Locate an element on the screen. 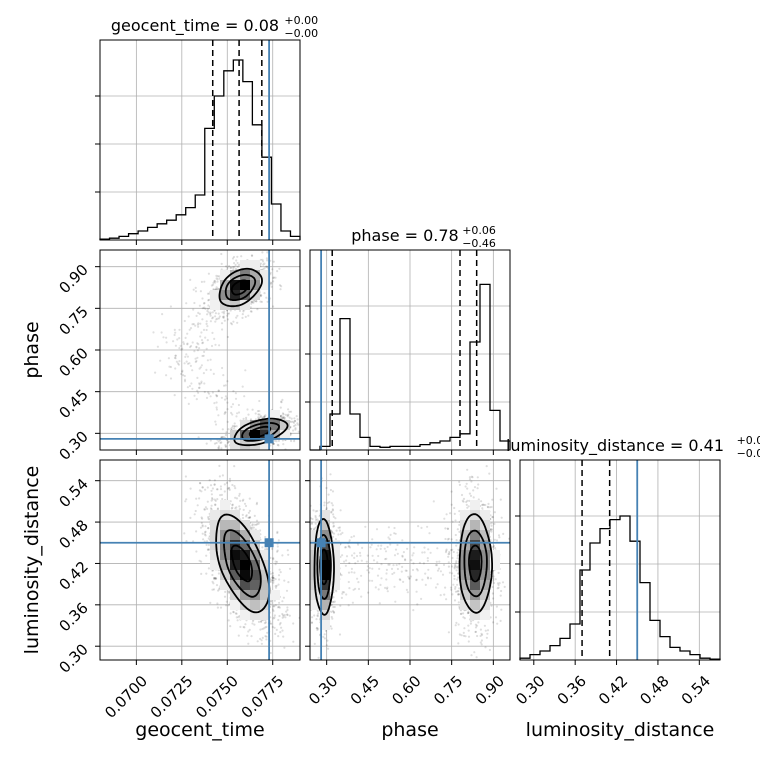  x-tick-label-luminosity_distance: 0.54 is located at coordinates (696, 690).